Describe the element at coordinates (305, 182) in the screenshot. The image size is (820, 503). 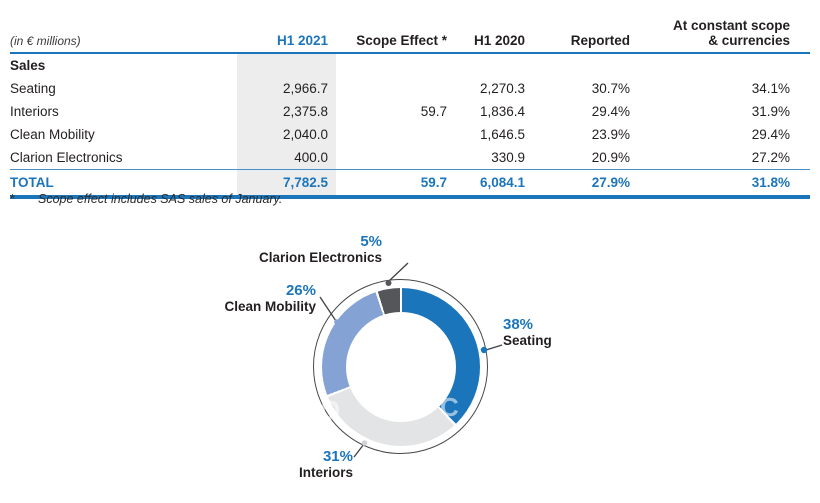
I see `cell-h1-2021: 7,782.5` at that location.